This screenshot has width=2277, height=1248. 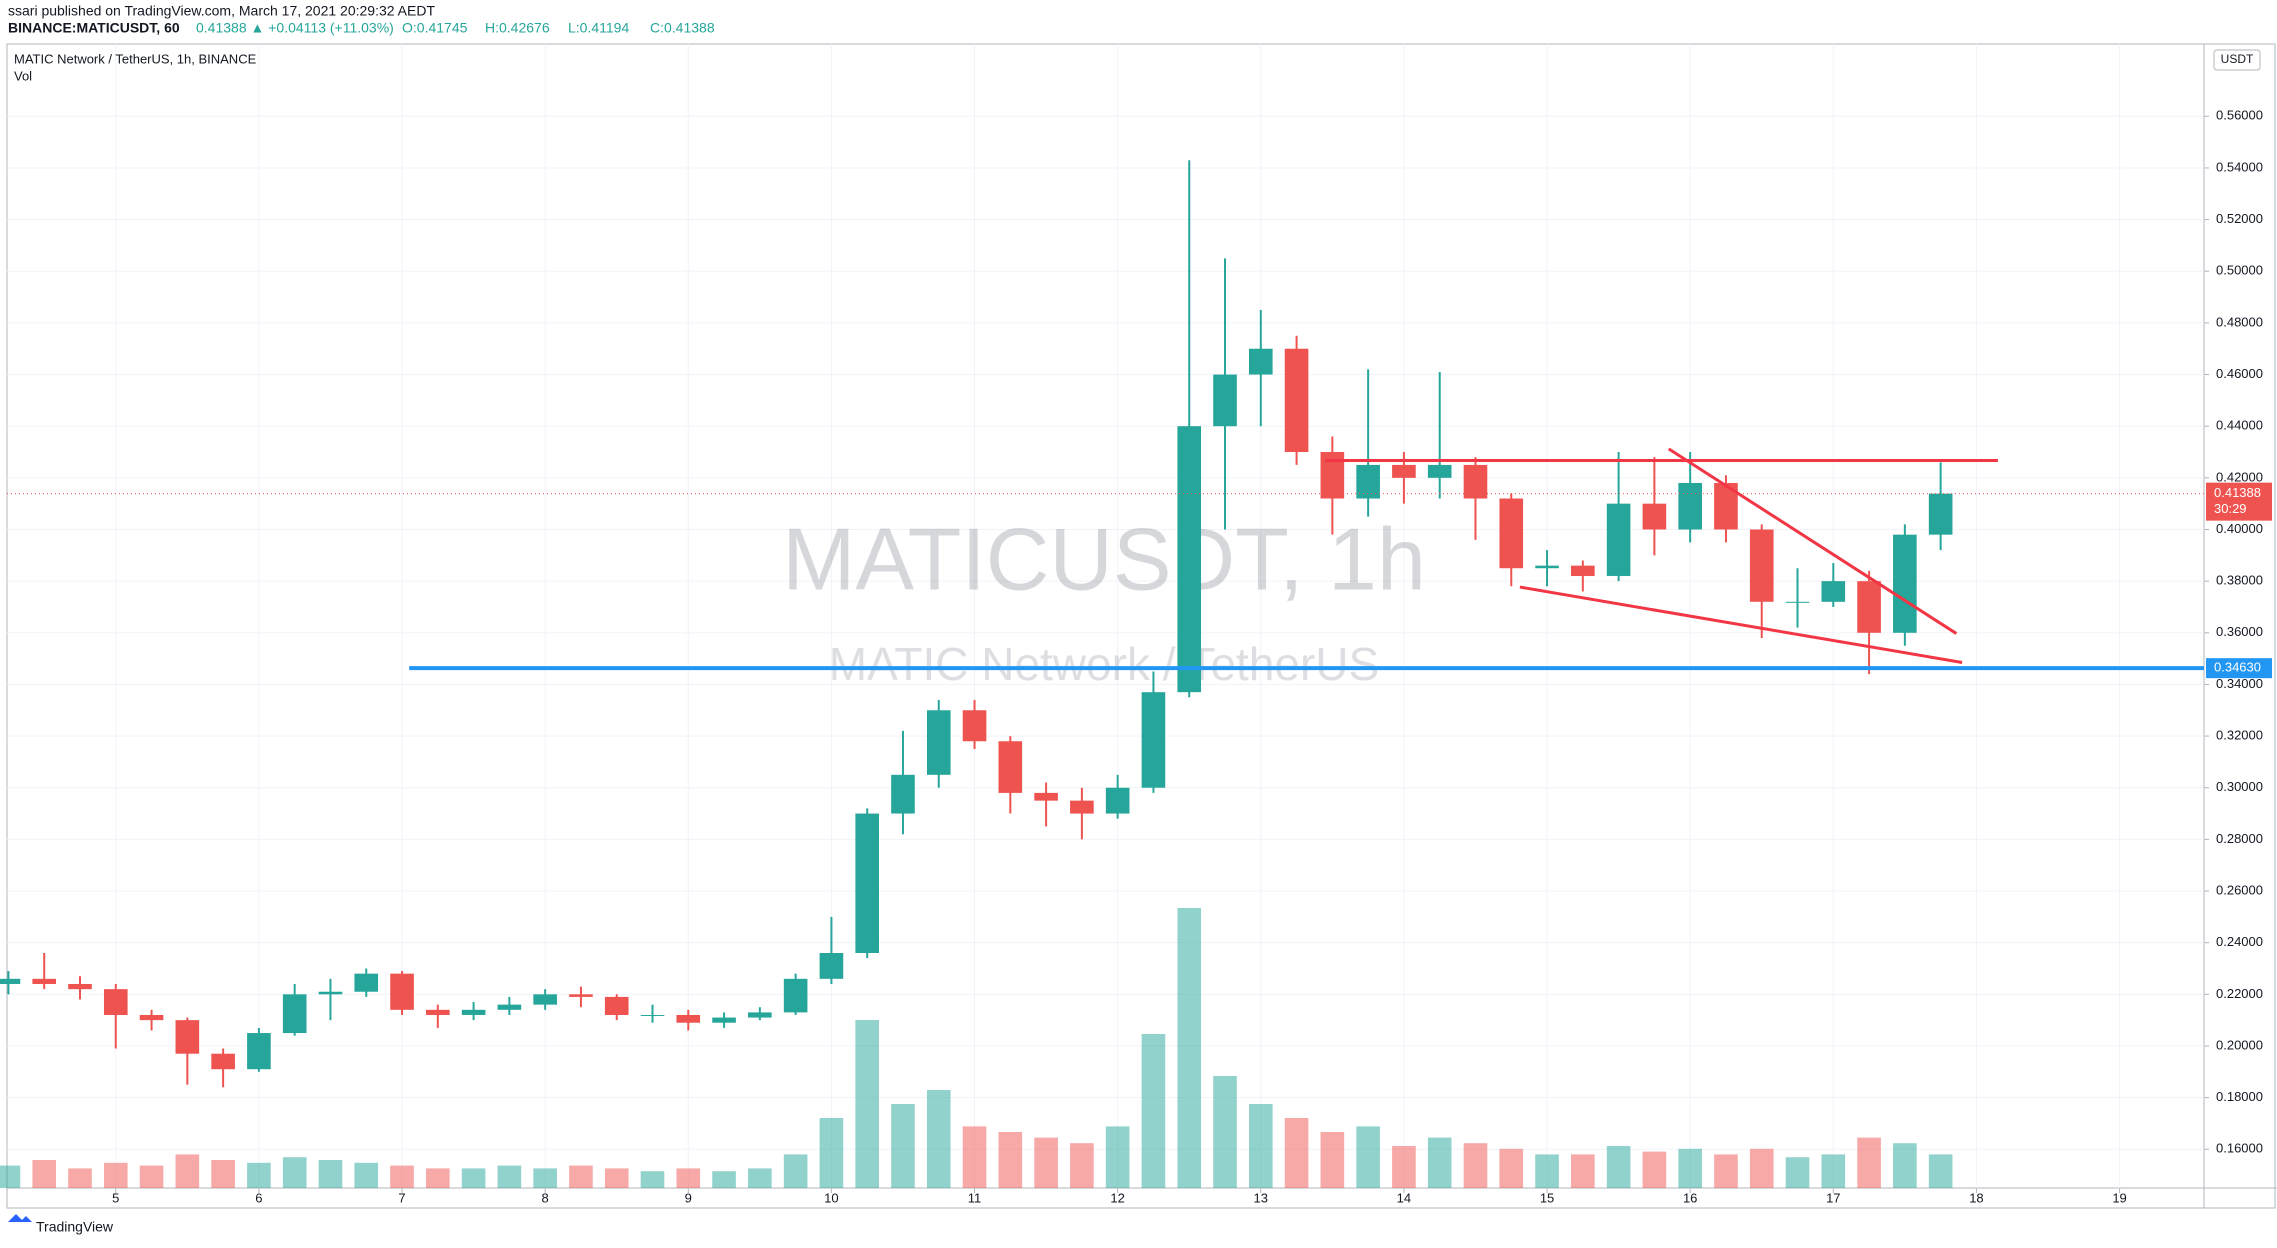 What do you see at coordinates (2239, 580) in the screenshot?
I see `y-tick-label: 0.38000` at bounding box center [2239, 580].